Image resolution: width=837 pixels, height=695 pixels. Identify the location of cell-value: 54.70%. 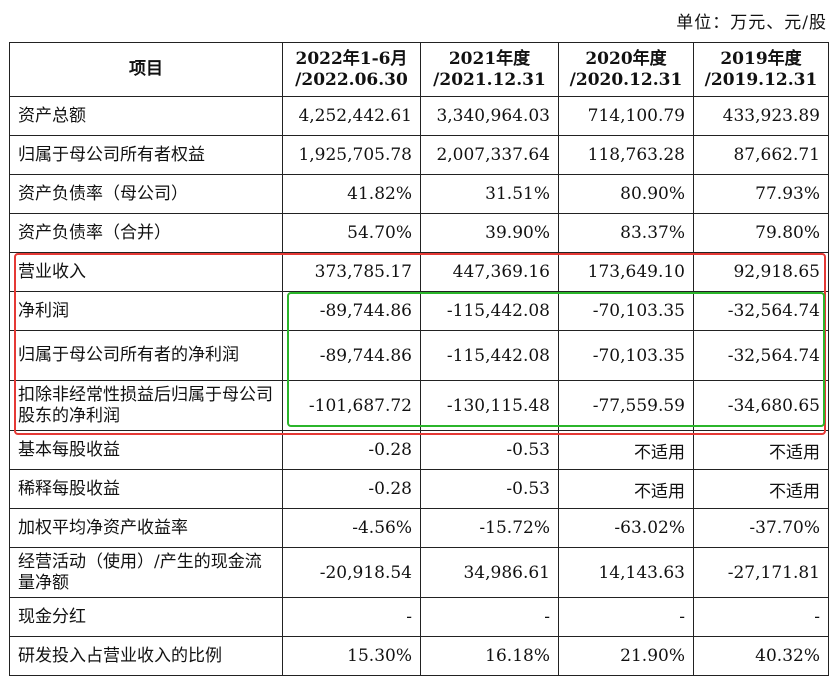
(351, 233).